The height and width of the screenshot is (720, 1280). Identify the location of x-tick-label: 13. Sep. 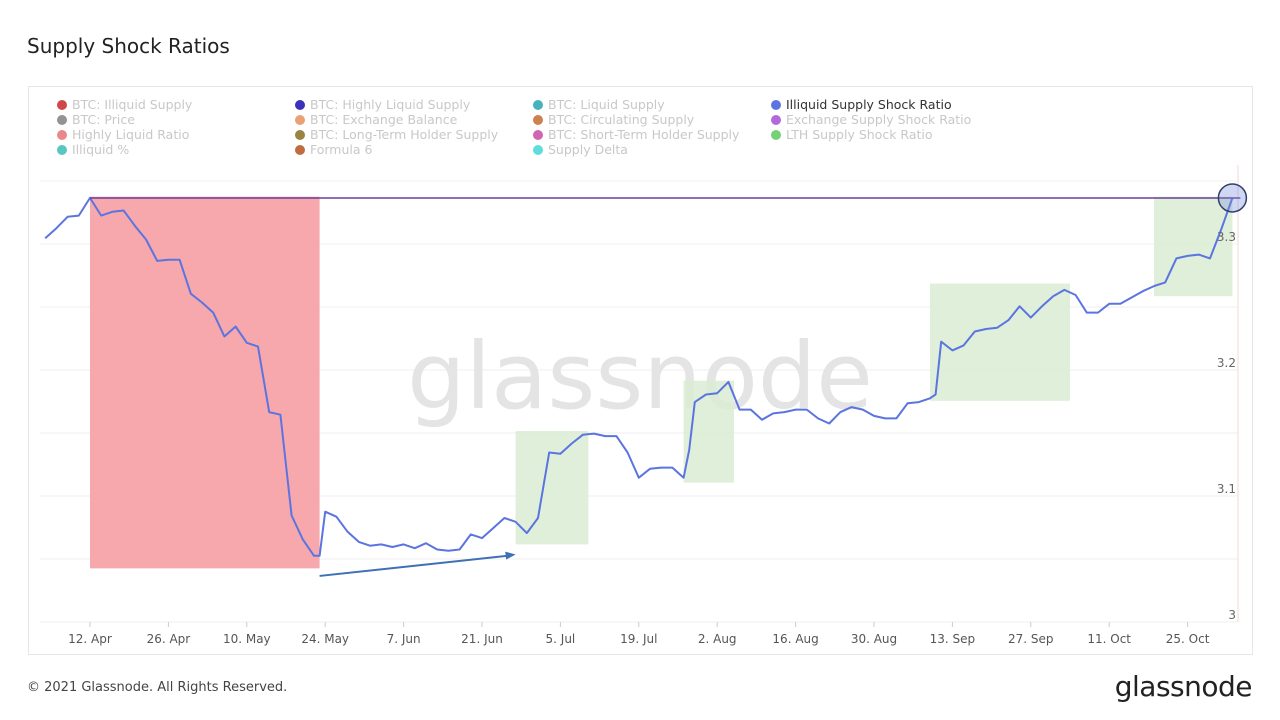
(953, 639).